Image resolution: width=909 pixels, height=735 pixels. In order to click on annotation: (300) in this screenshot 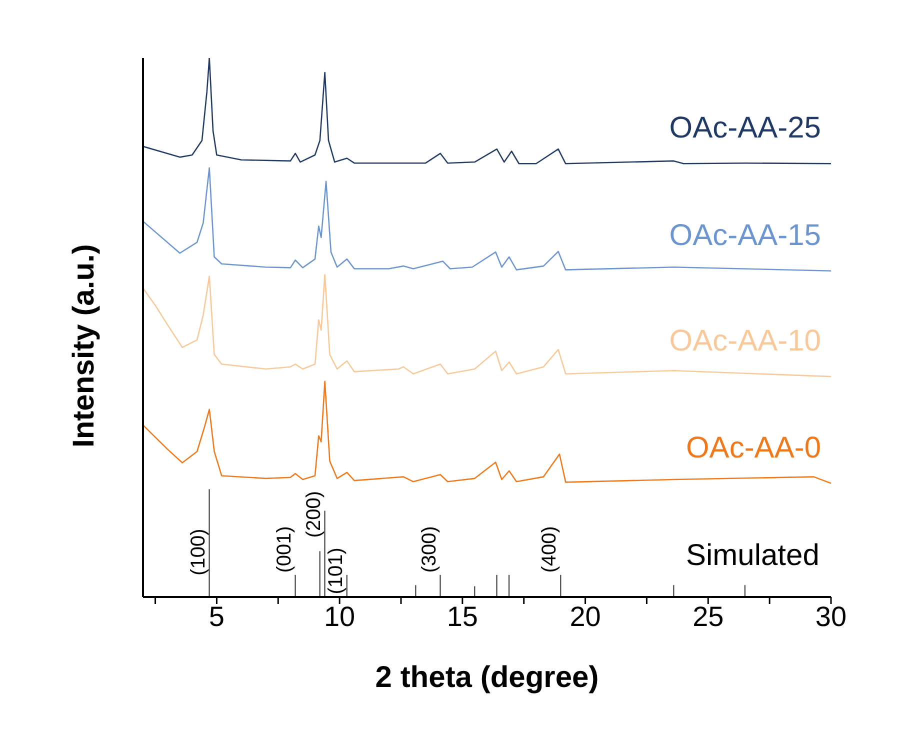, I will do `click(429, 549)`.